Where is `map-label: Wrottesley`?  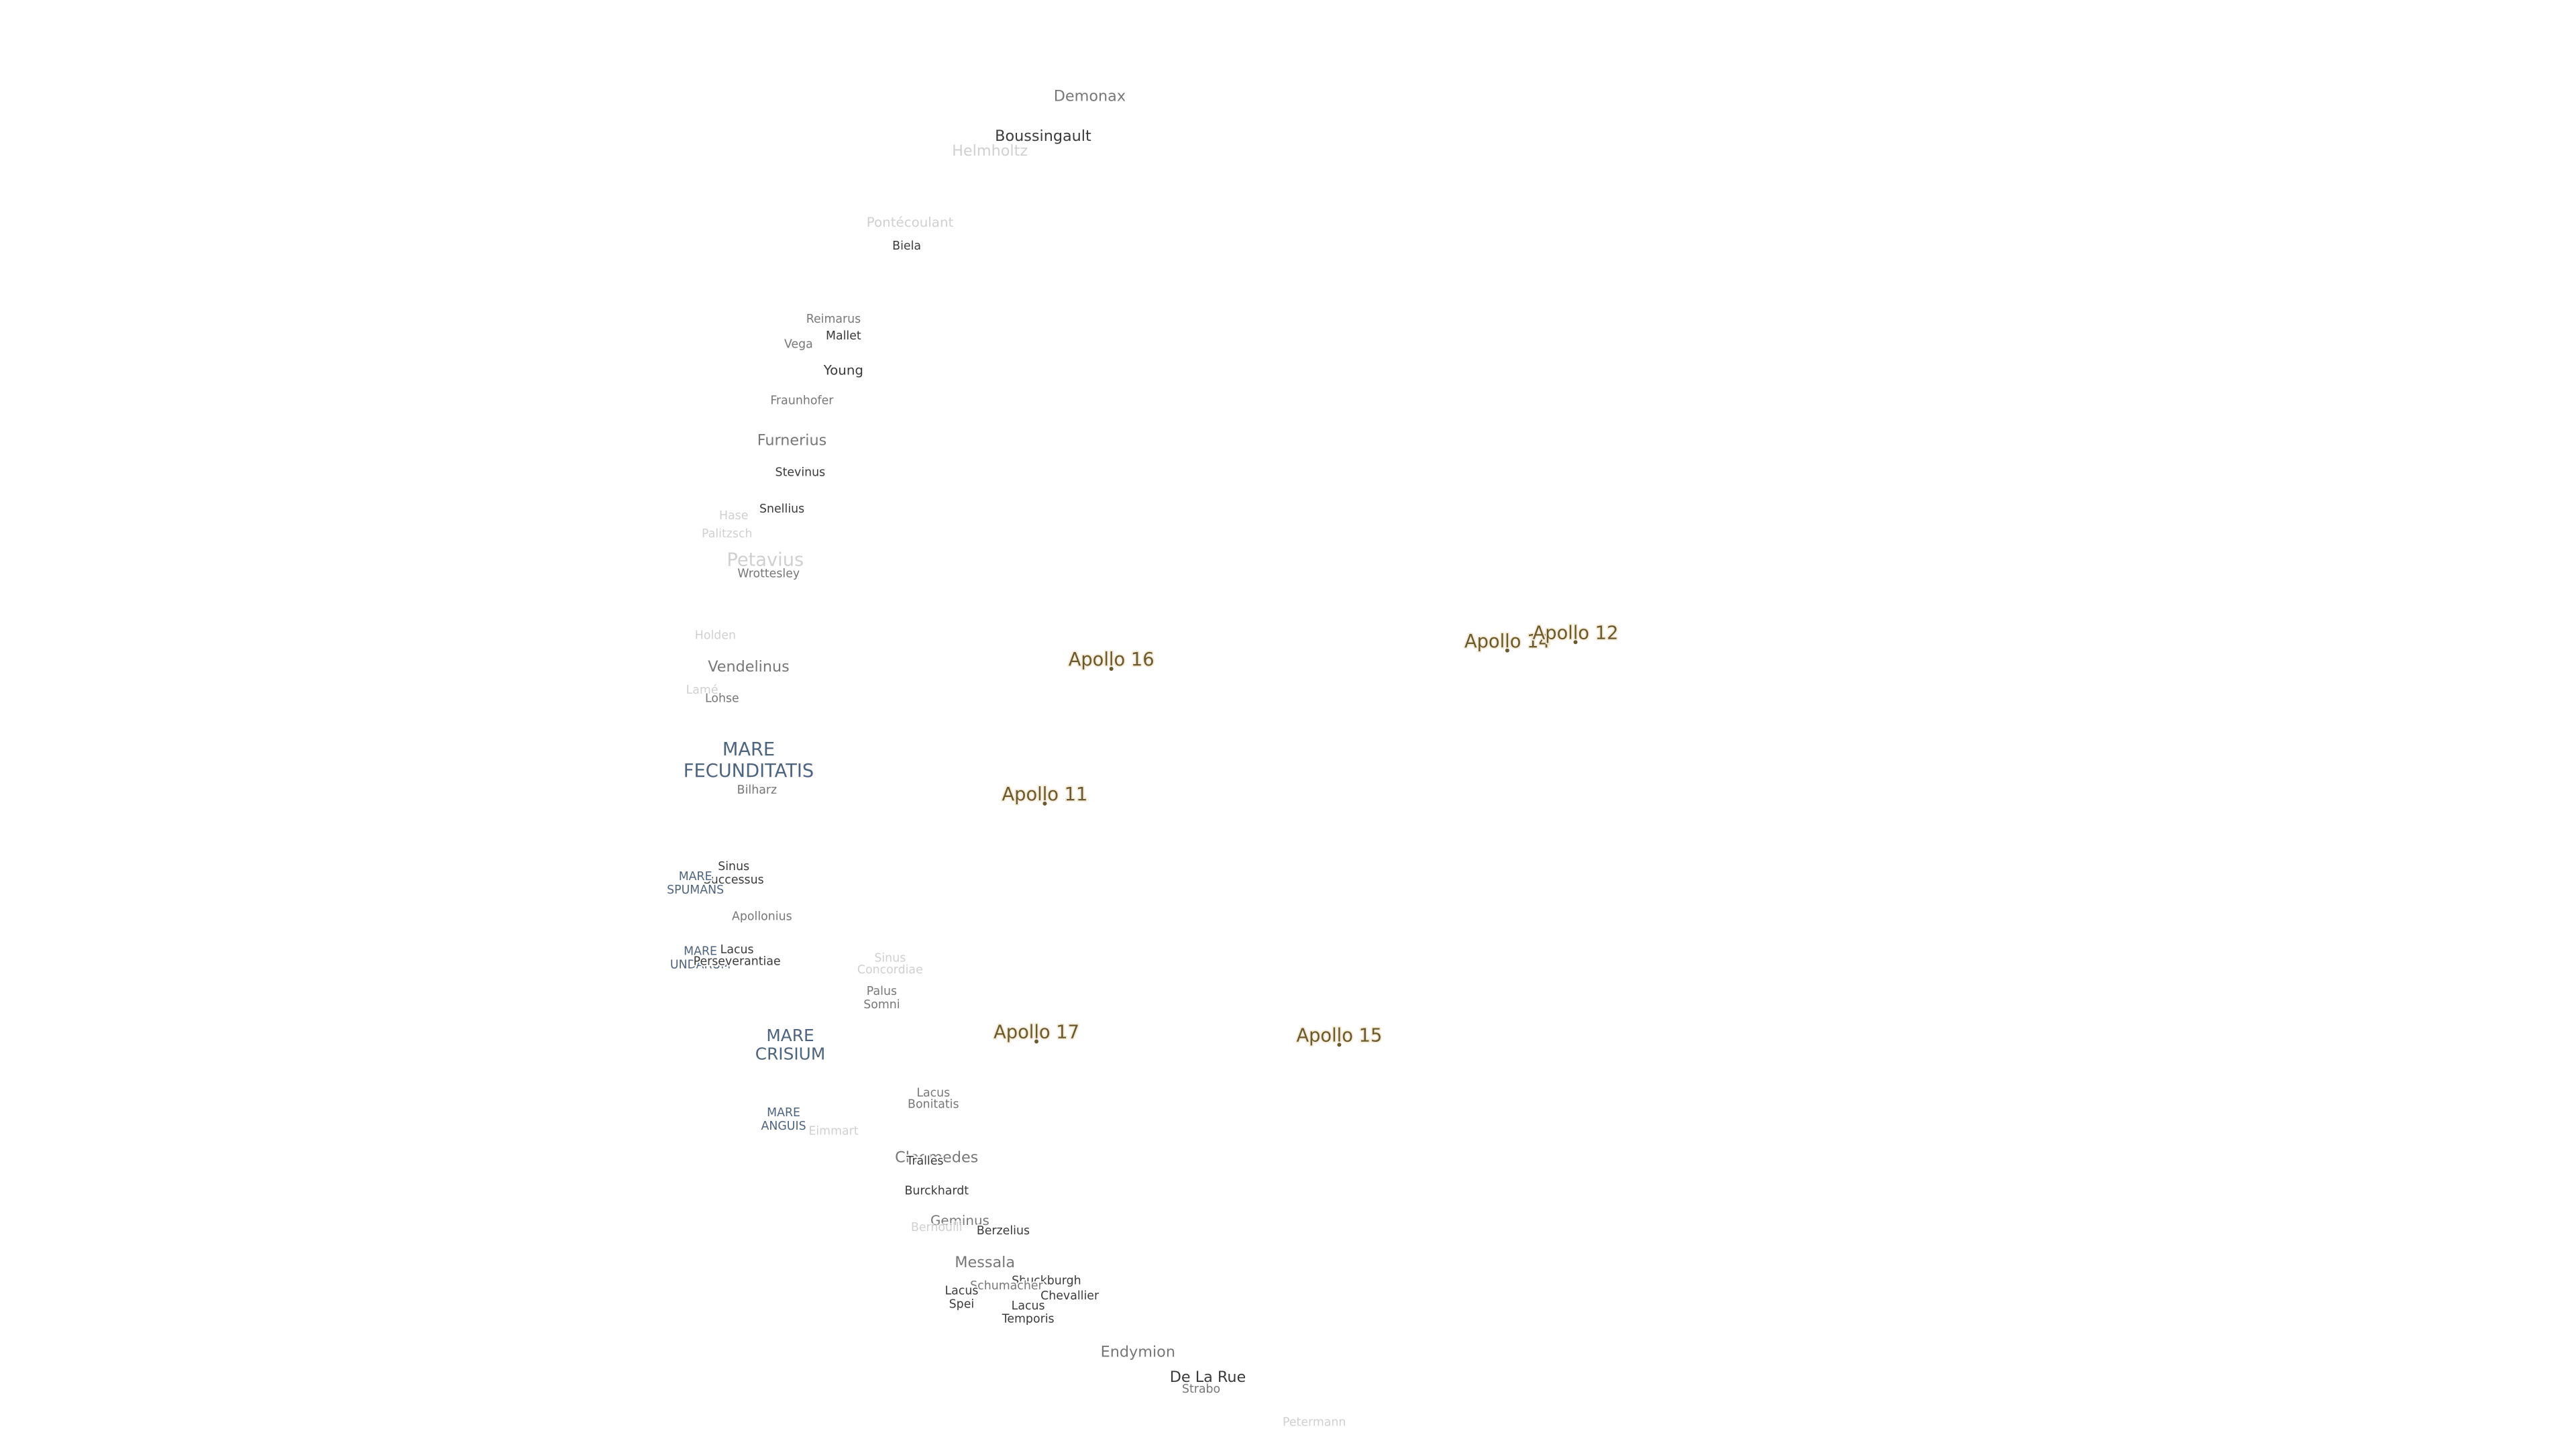 map-label: Wrottesley is located at coordinates (768, 574).